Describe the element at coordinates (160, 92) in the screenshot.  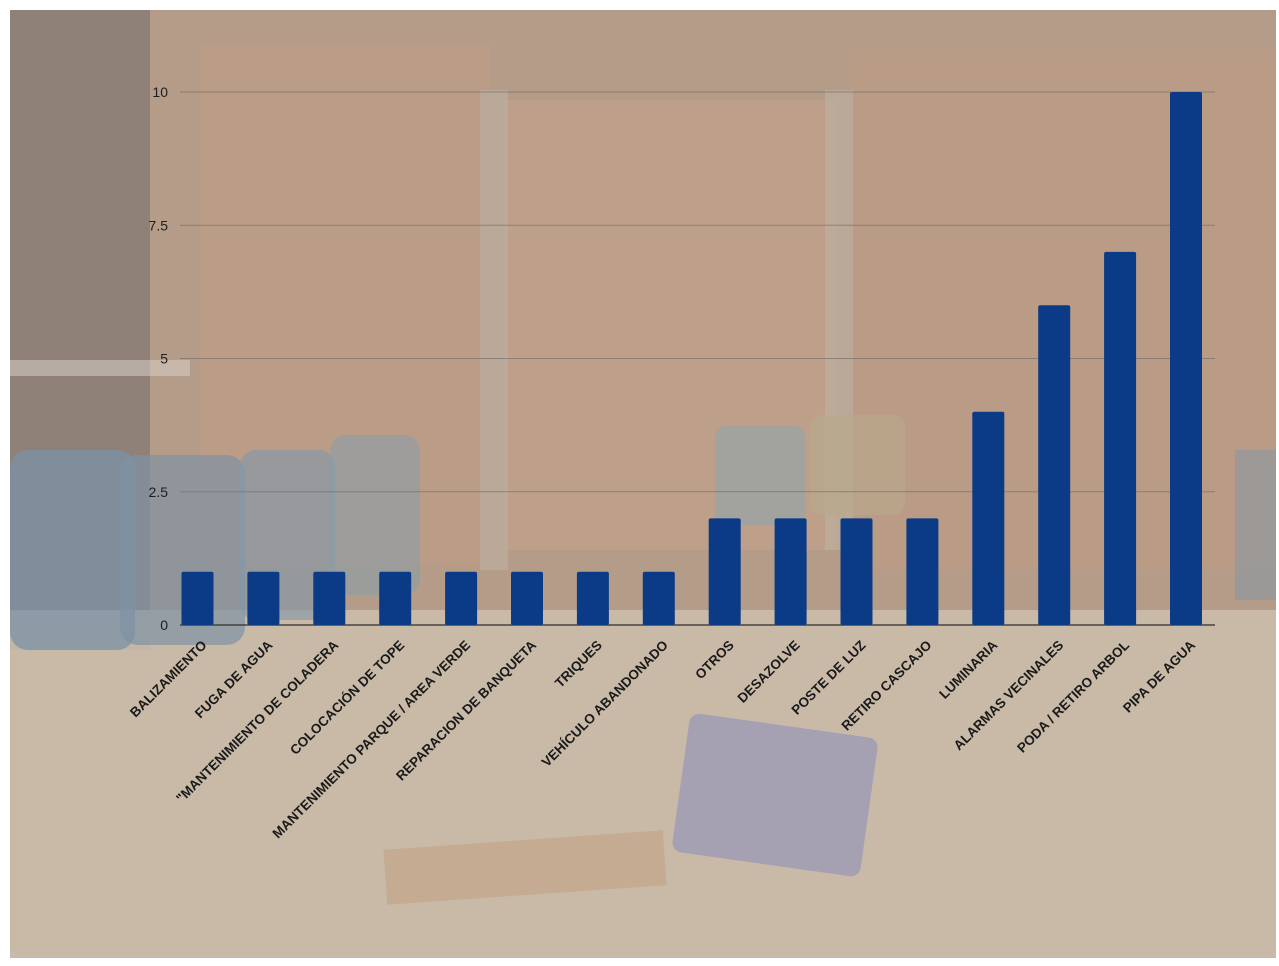
I see `y-tick-label: 10` at that location.